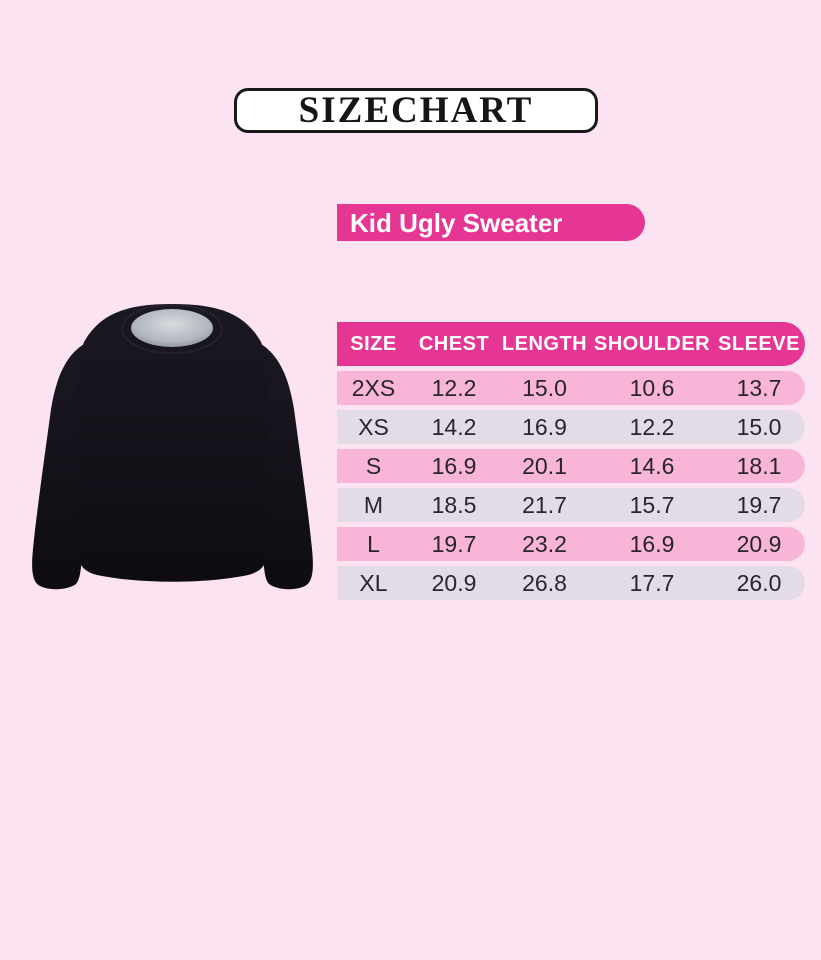 This screenshot has width=821, height=960. I want to click on cell-sleeve: 13.7, so click(759, 387).